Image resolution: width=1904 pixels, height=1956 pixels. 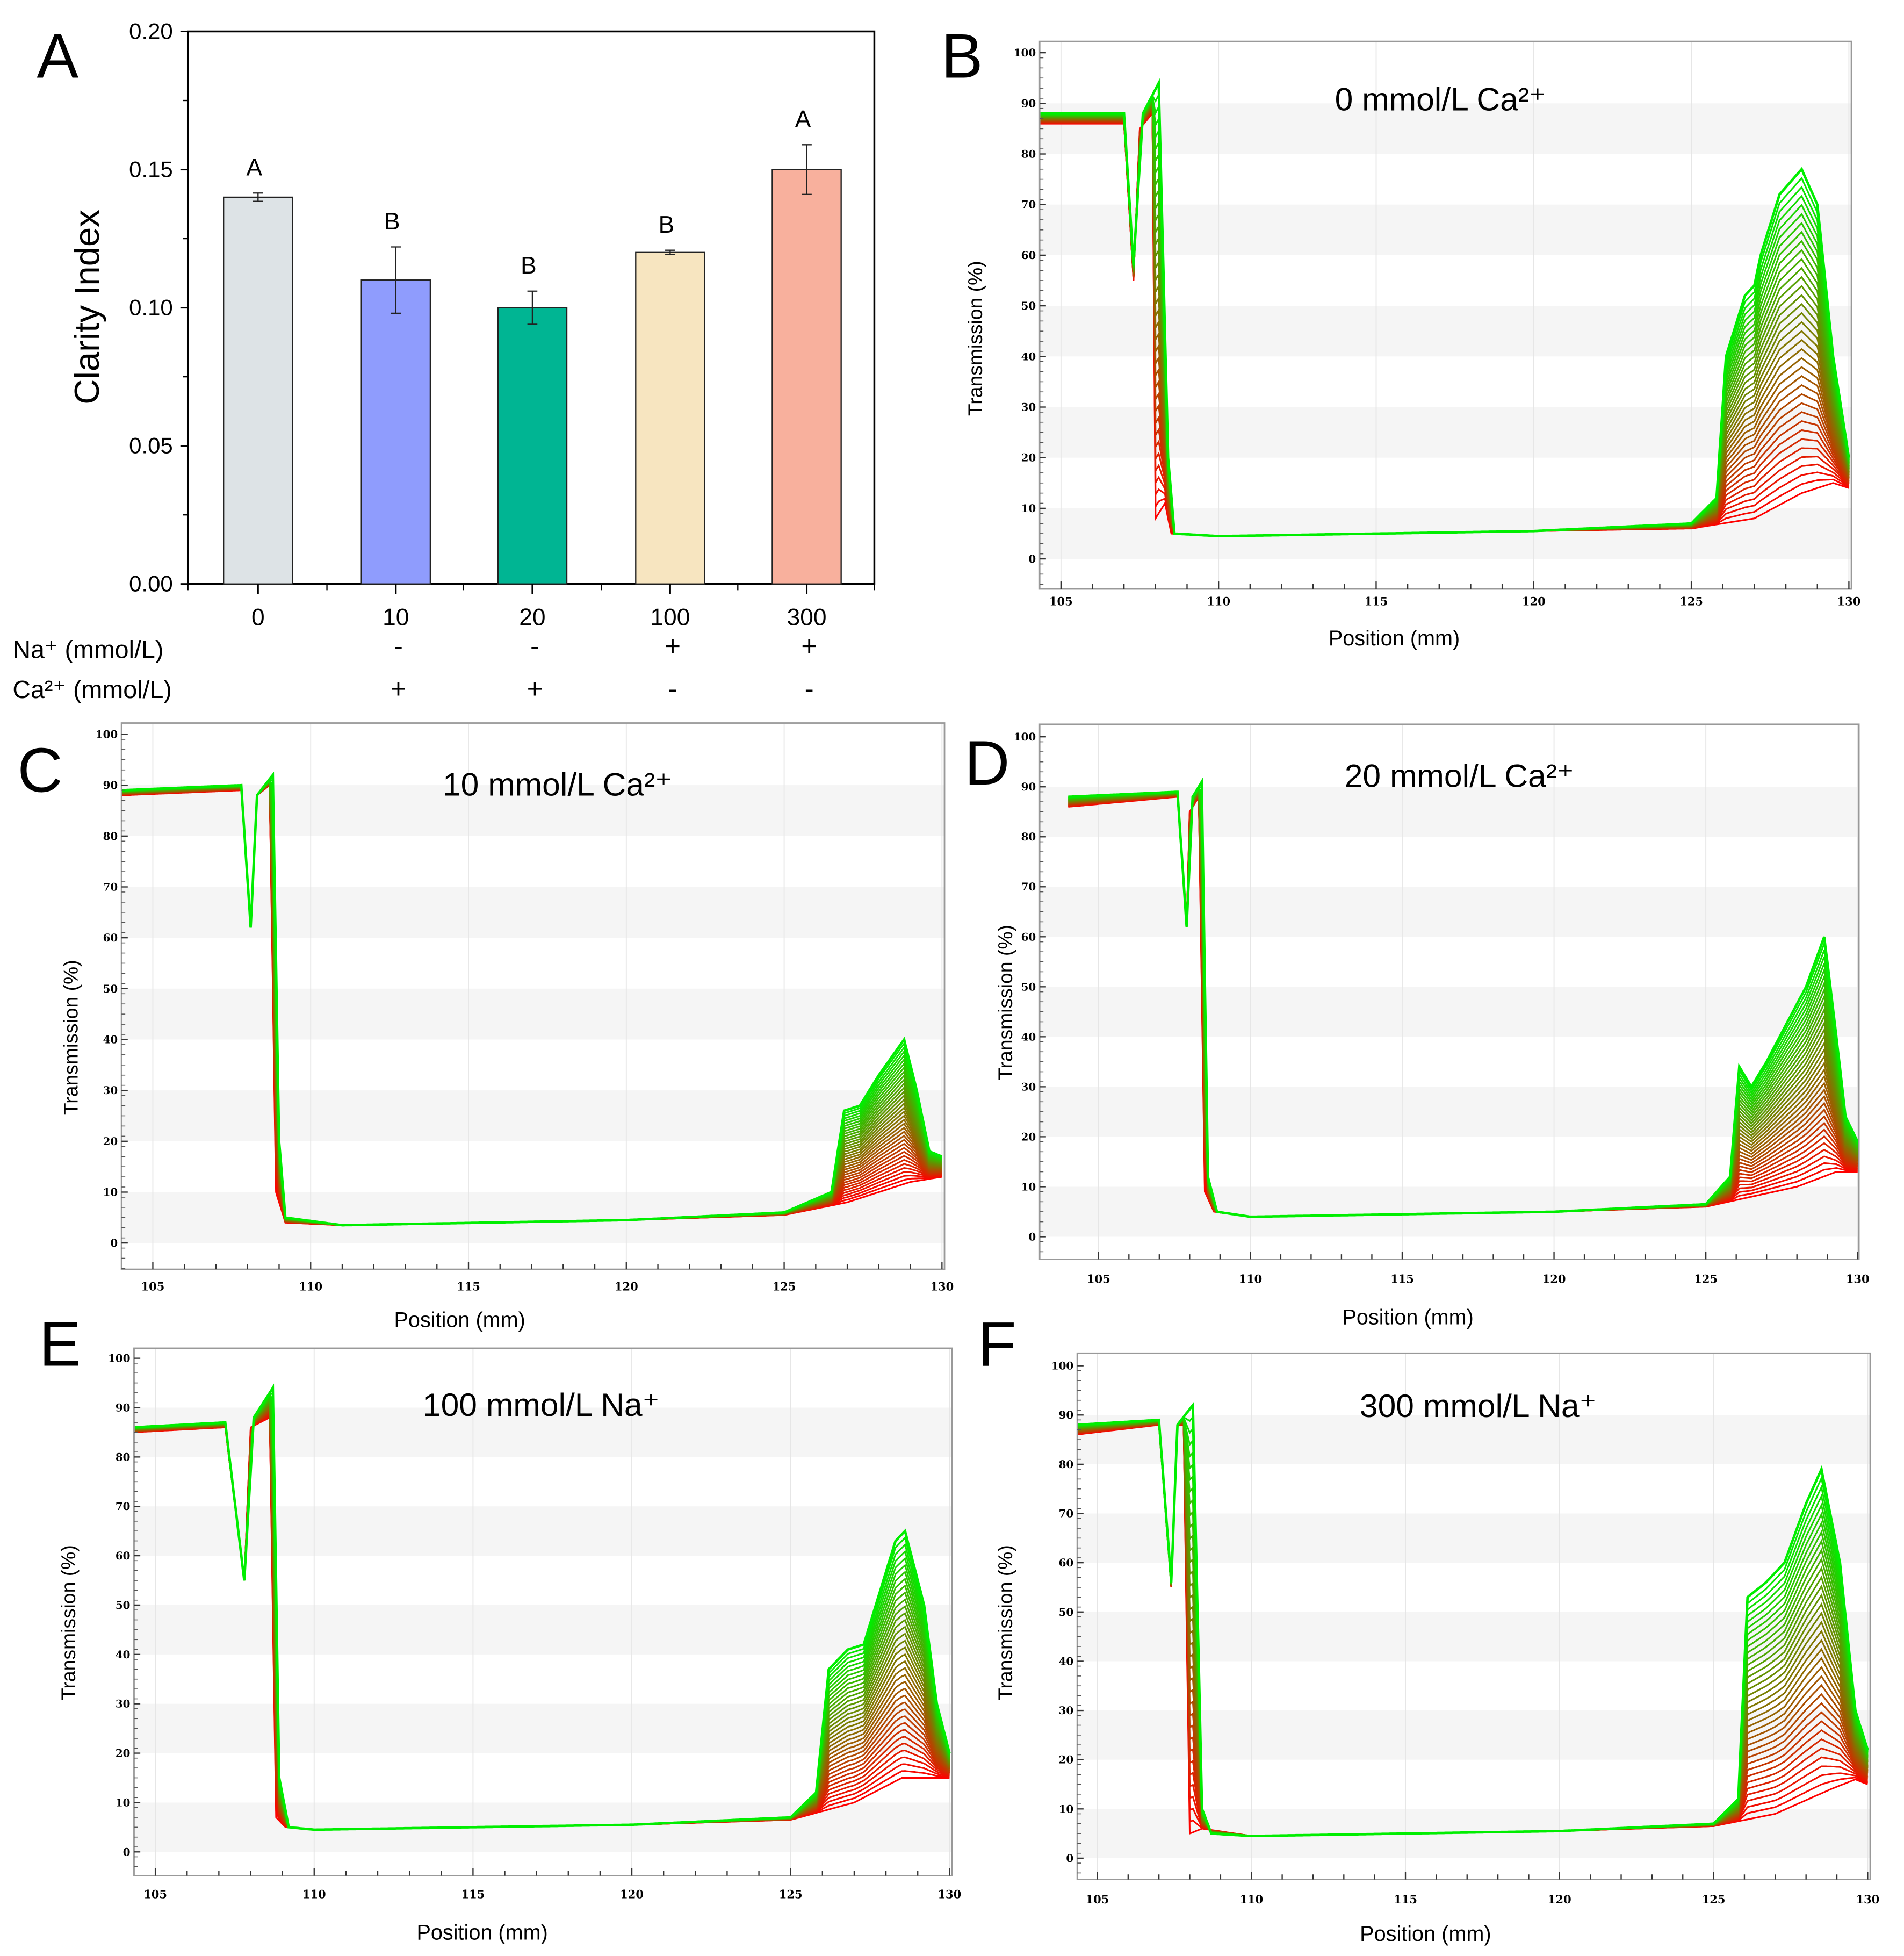 I want to click on y-tick-label: 0.05, so click(x=151, y=445).